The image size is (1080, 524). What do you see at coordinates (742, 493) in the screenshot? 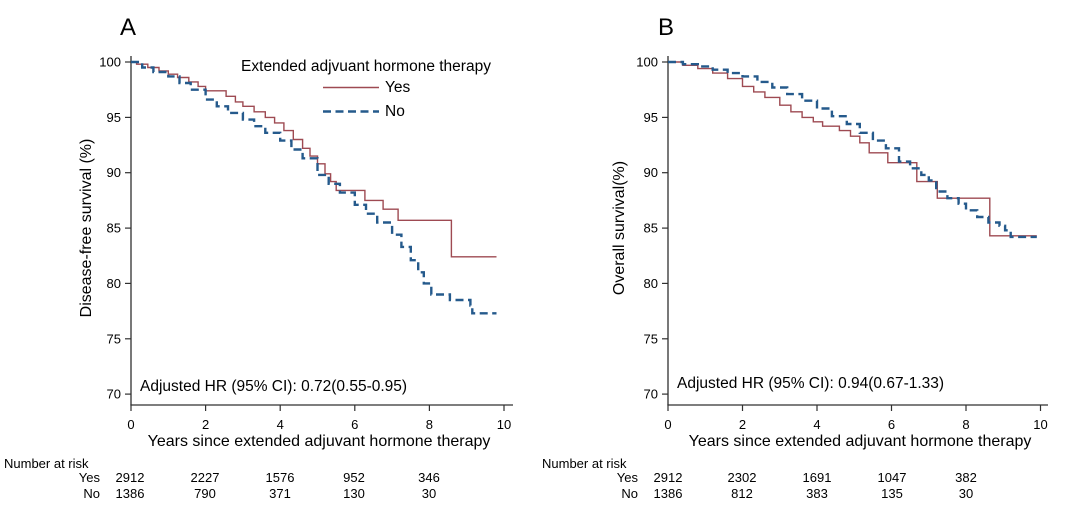
I see `risk-value: 812` at bounding box center [742, 493].